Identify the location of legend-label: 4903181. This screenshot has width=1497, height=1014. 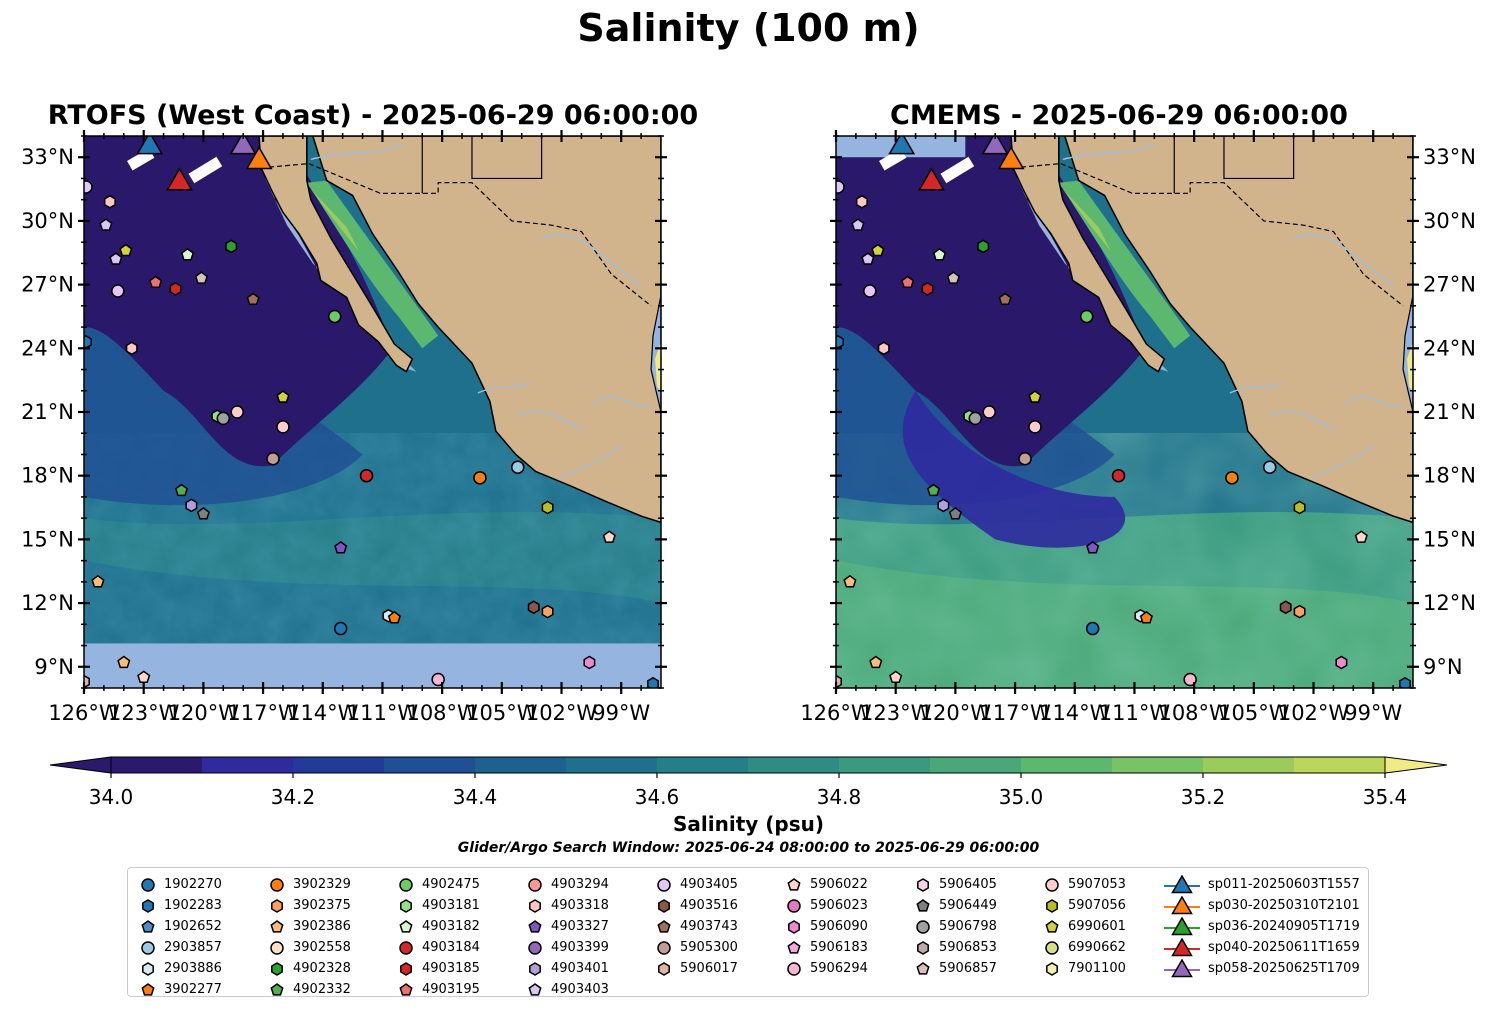
(451, 905).